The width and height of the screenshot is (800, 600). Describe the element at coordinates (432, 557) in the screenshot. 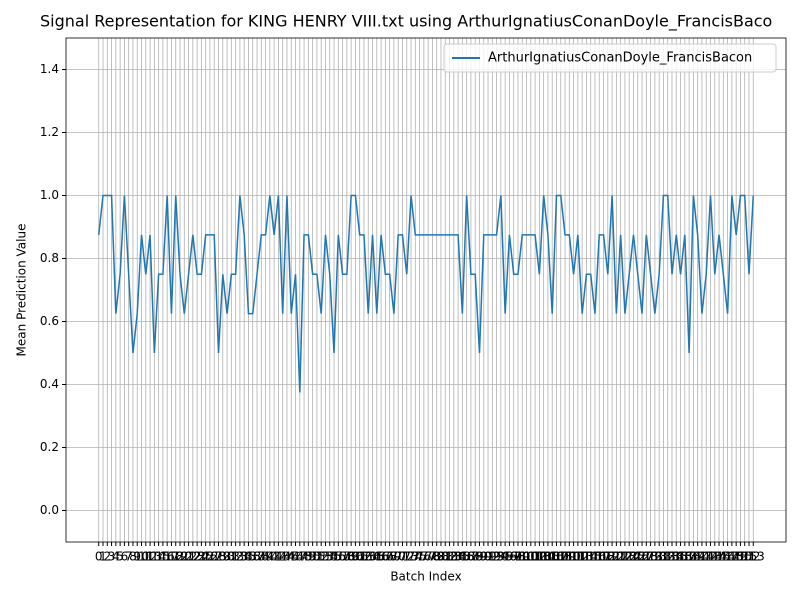

I see `x-tick-label: 78` at that location.